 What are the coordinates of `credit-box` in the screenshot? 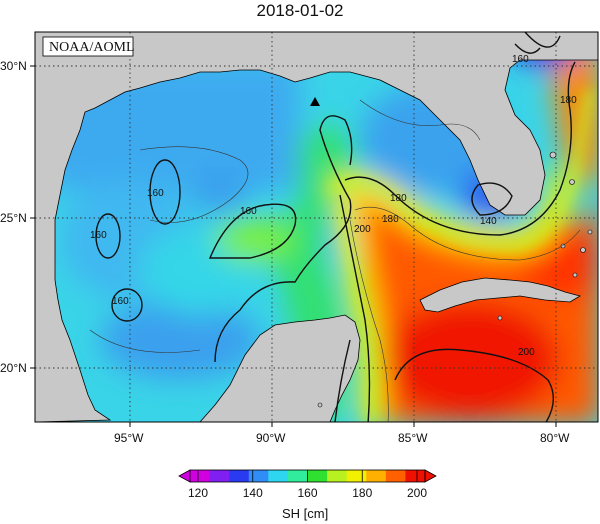 It's located at (88, 46).